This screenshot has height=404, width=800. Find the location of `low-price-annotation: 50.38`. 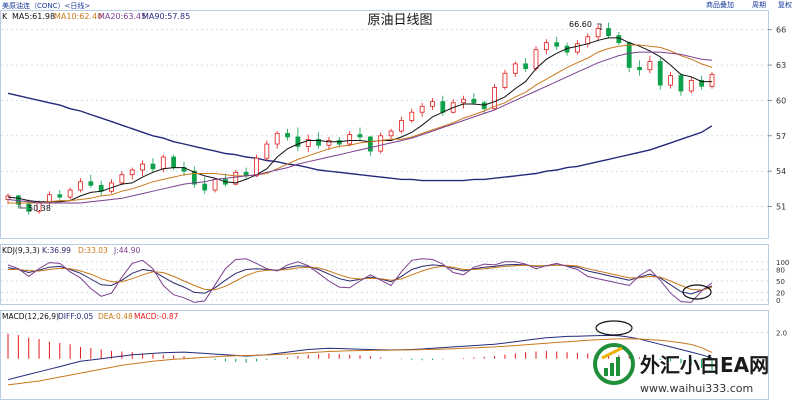

low-price-annotation: 50.38 is located at coordinates (35, 207).